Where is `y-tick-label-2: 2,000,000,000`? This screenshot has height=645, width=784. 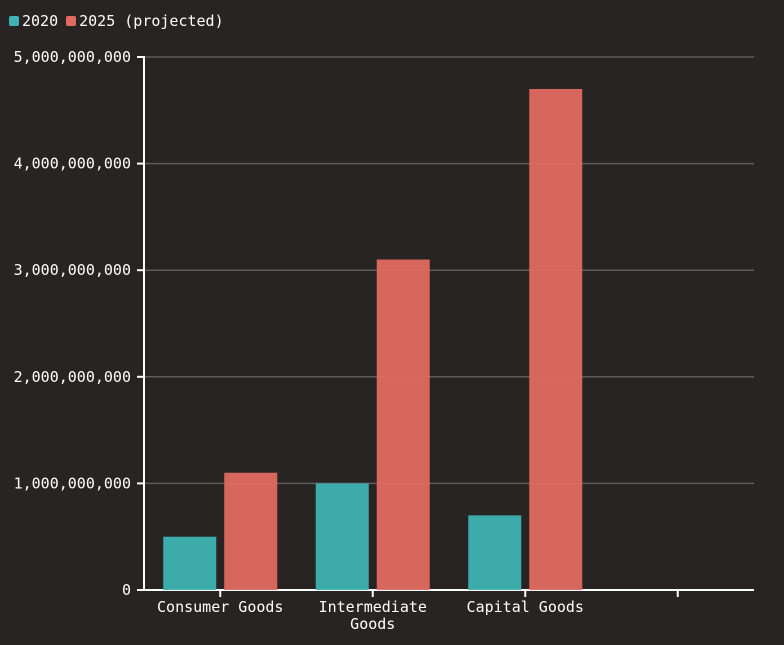 y-tick-label-2: 2,000,000,000 is located at coordinates (72, 377).